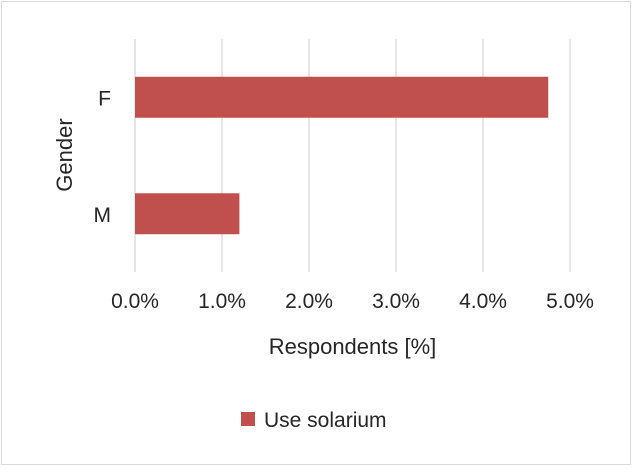  What do you see at coordinates (187, 214) in the screenshot?
I see `bar-m` at bounding box center [187, 214].